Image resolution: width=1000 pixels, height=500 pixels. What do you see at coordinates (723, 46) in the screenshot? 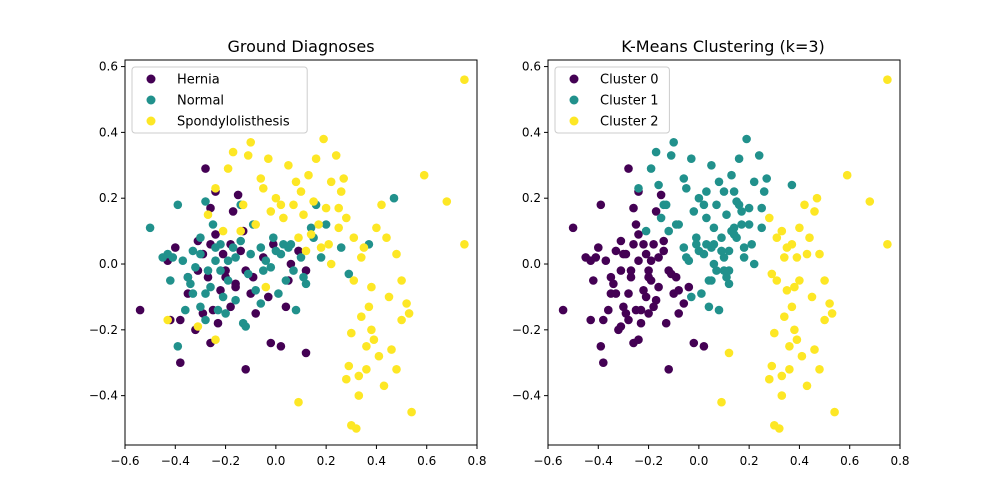
I see `right-panel-title: K-Means Clustering (k=3)` at bounding box center [723, 46].